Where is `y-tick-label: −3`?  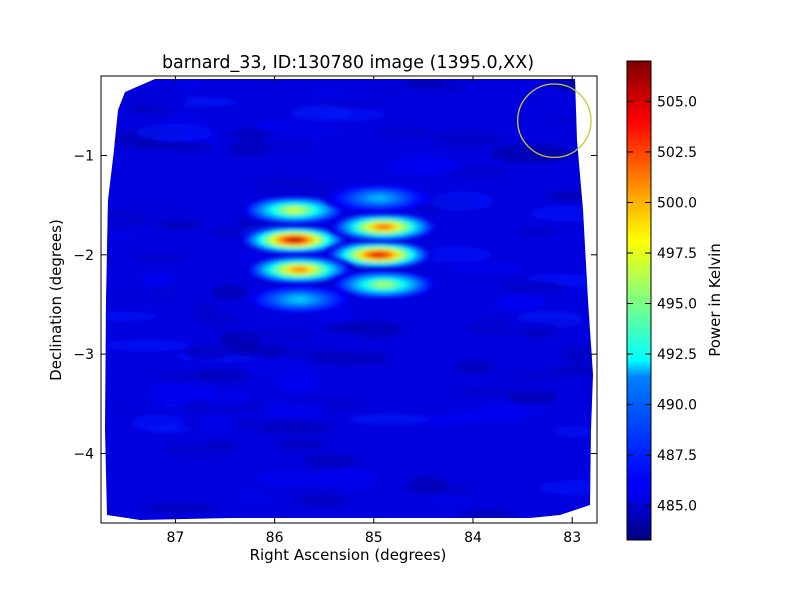 y-tick-label: −3 is located at coordinates (83, 355).